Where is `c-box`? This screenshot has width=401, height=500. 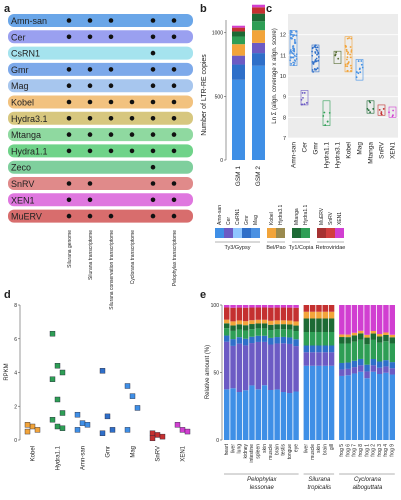 c-box is located at coordinates (370, 107).